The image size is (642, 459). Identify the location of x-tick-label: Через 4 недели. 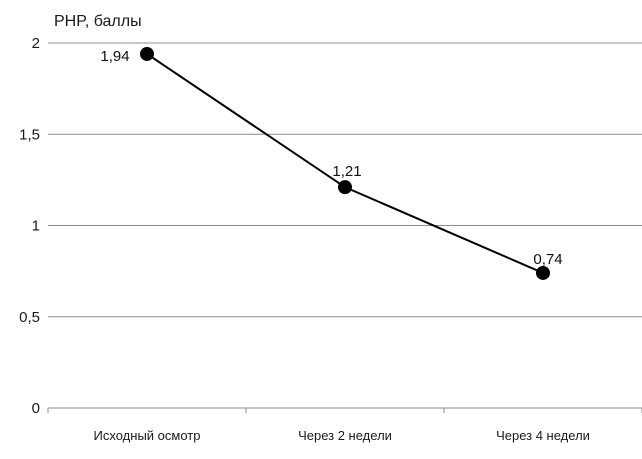
(543, 435).